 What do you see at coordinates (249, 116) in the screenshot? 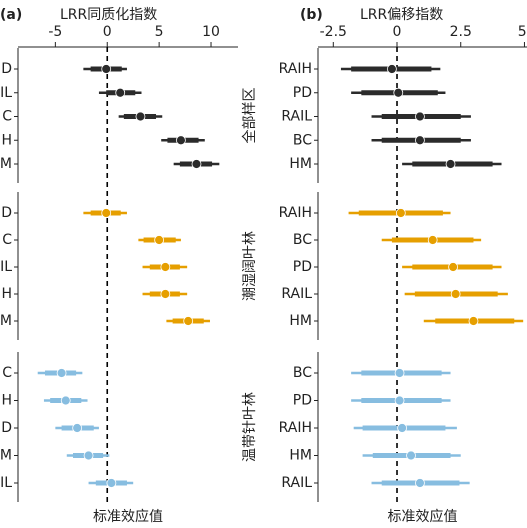
I see `group-label: 全部样区` at bounding box center [249, 116].